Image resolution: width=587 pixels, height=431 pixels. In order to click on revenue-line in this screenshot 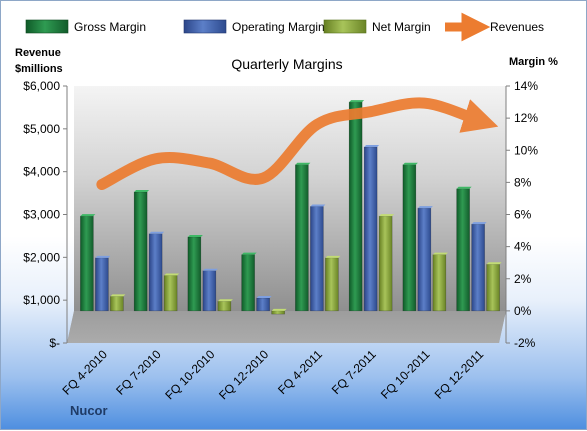, I will do `click(297, 144)`.